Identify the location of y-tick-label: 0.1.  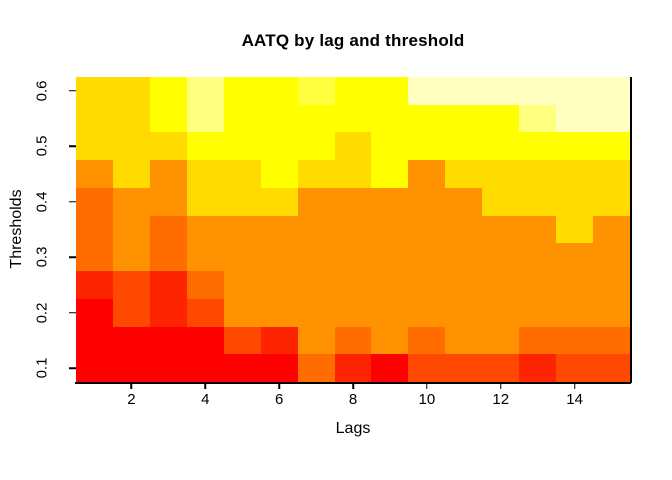
(42, 368).